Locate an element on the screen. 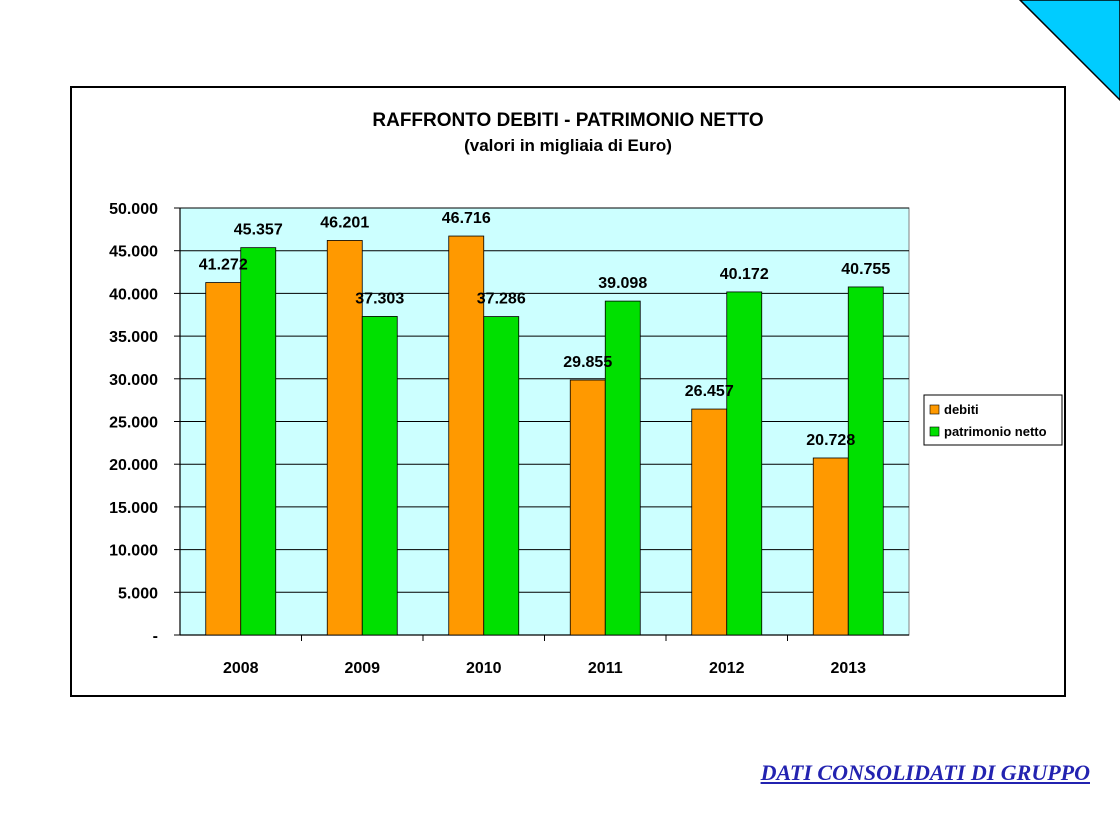  y-tick-label: 45.000 is located at coordinates (133, 252).